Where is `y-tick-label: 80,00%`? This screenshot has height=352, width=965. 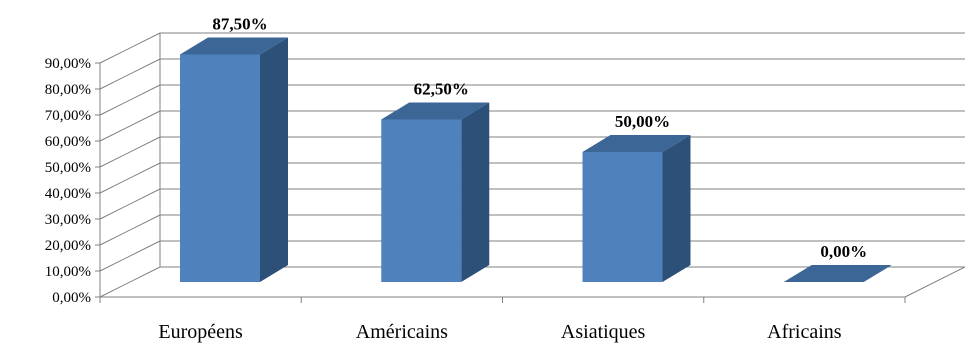
y-tick-label: 80,00% is located at coordinates (68, 90).